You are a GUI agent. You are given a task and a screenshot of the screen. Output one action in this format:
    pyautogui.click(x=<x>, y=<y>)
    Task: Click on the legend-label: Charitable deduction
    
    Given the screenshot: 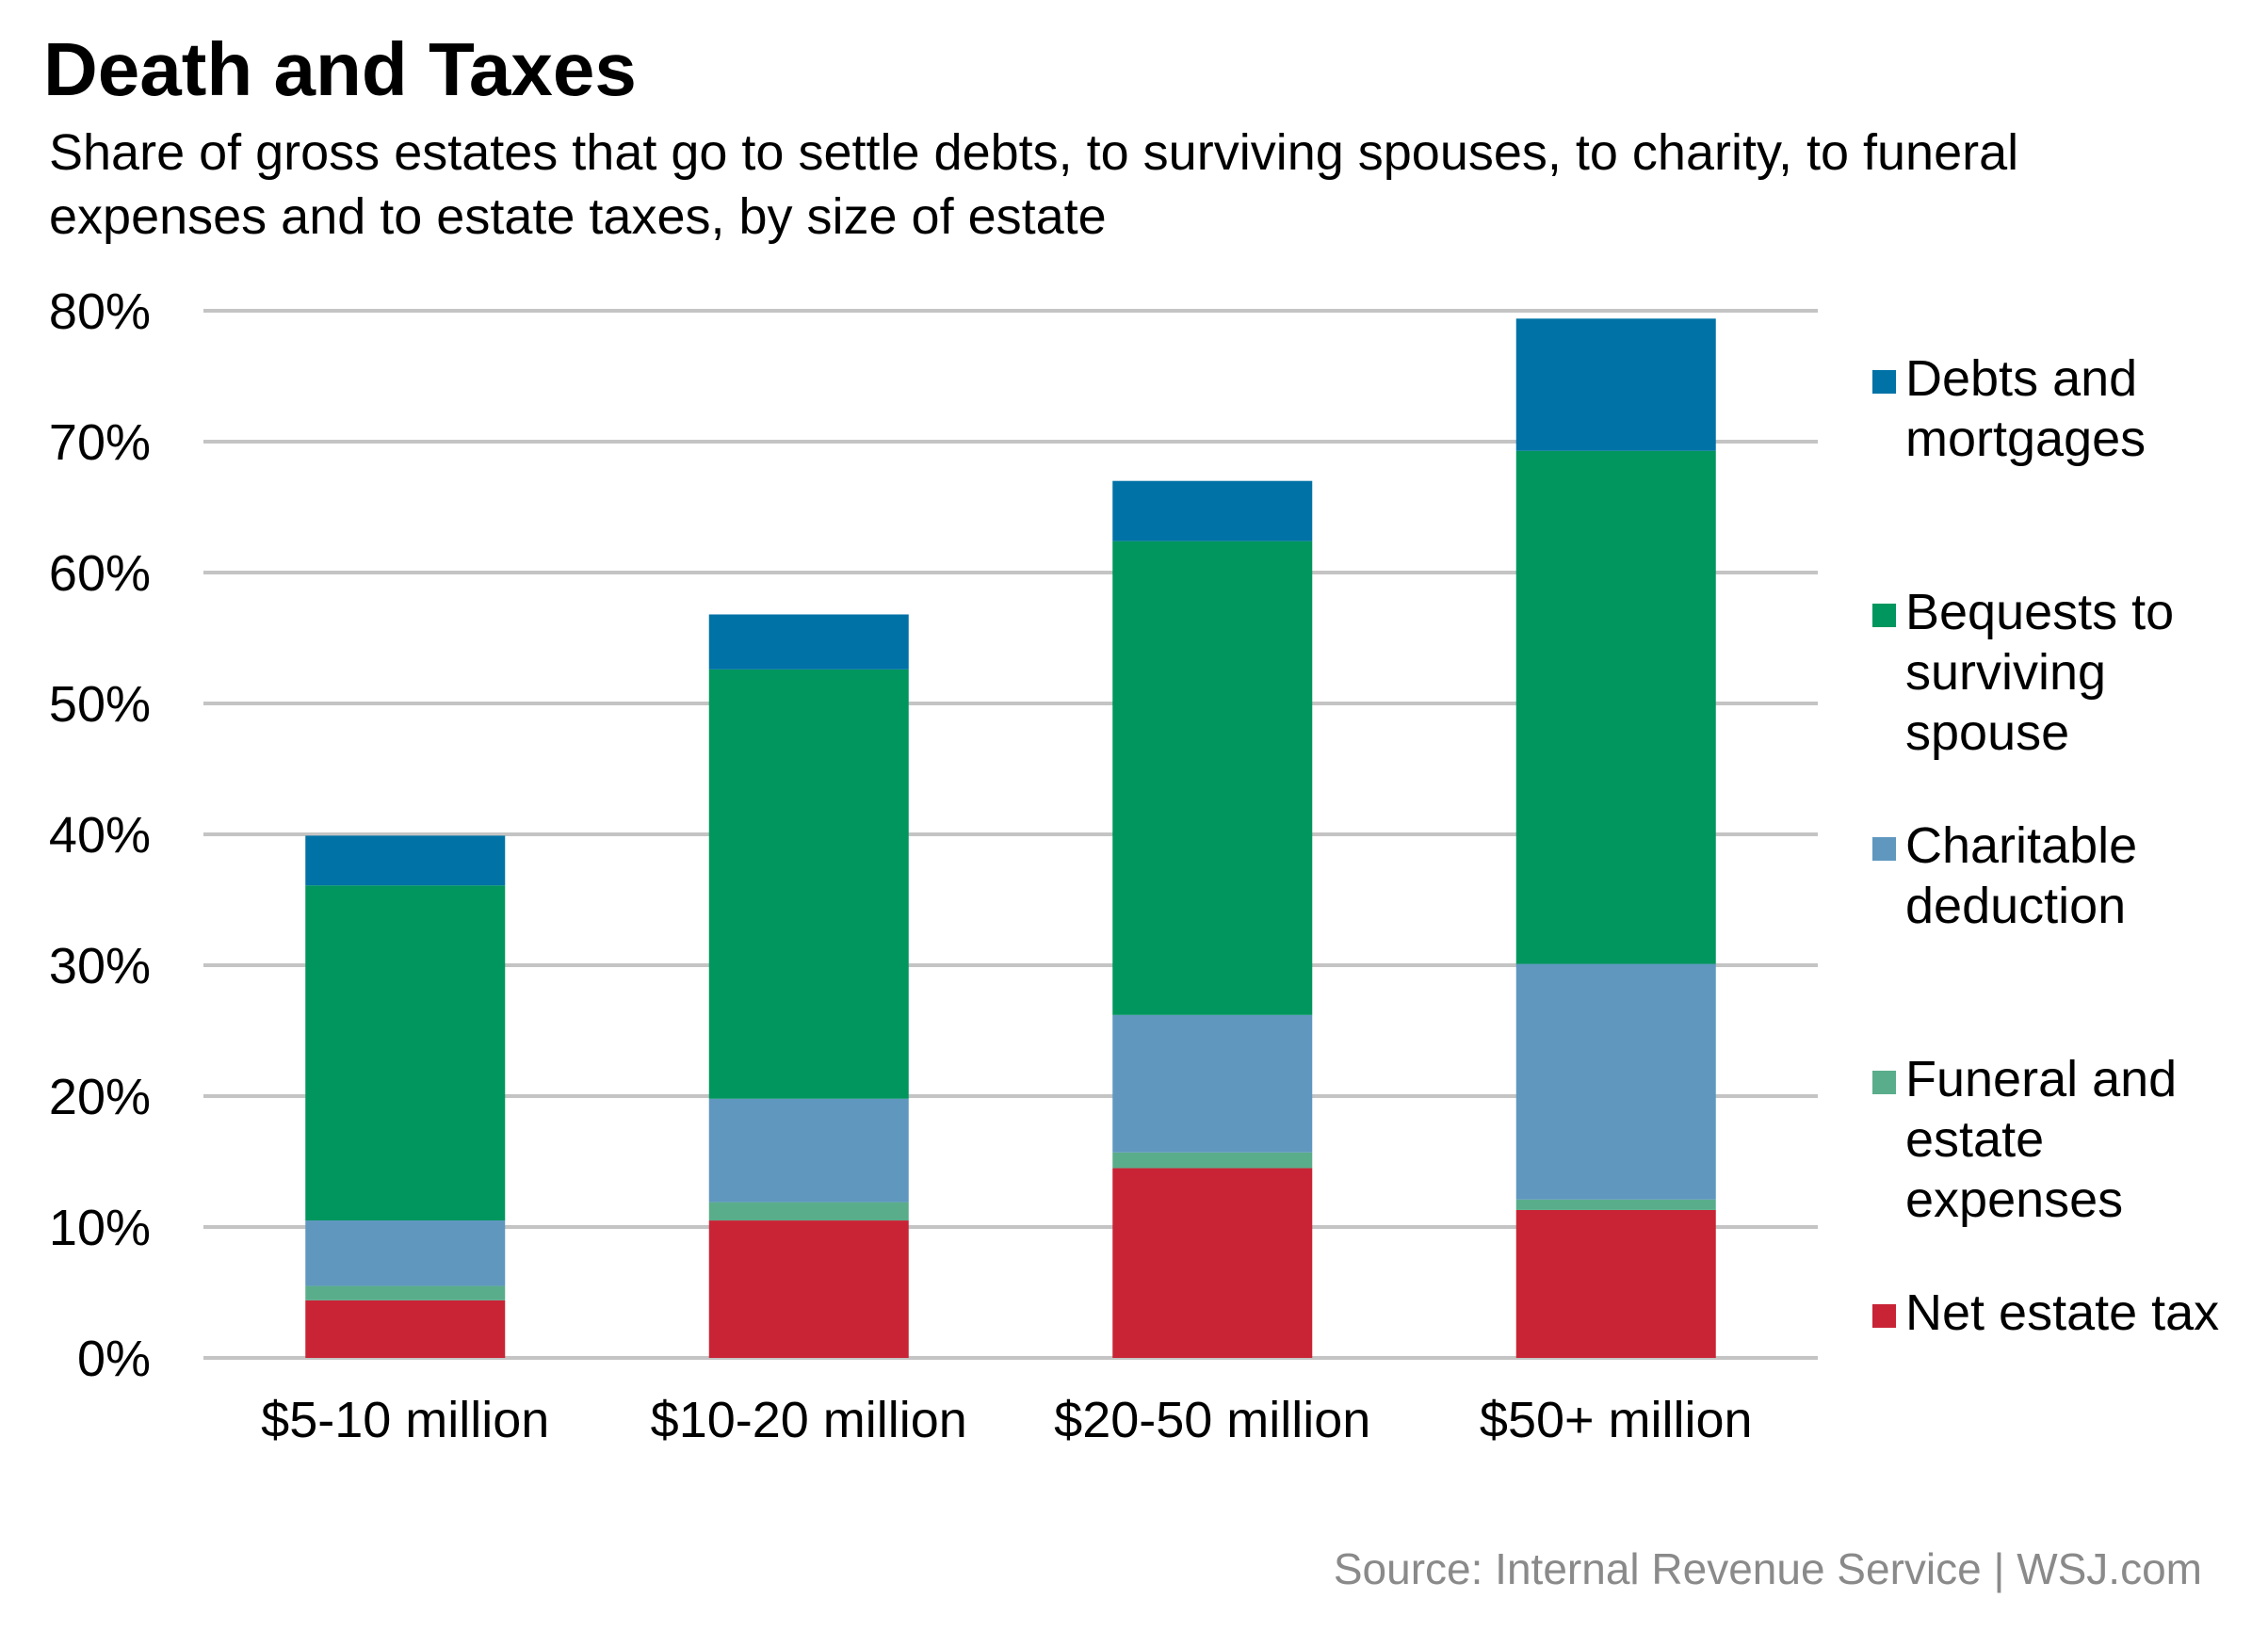 What is the action you would take?
    pyautogui.click(x=2022, y=875)
    